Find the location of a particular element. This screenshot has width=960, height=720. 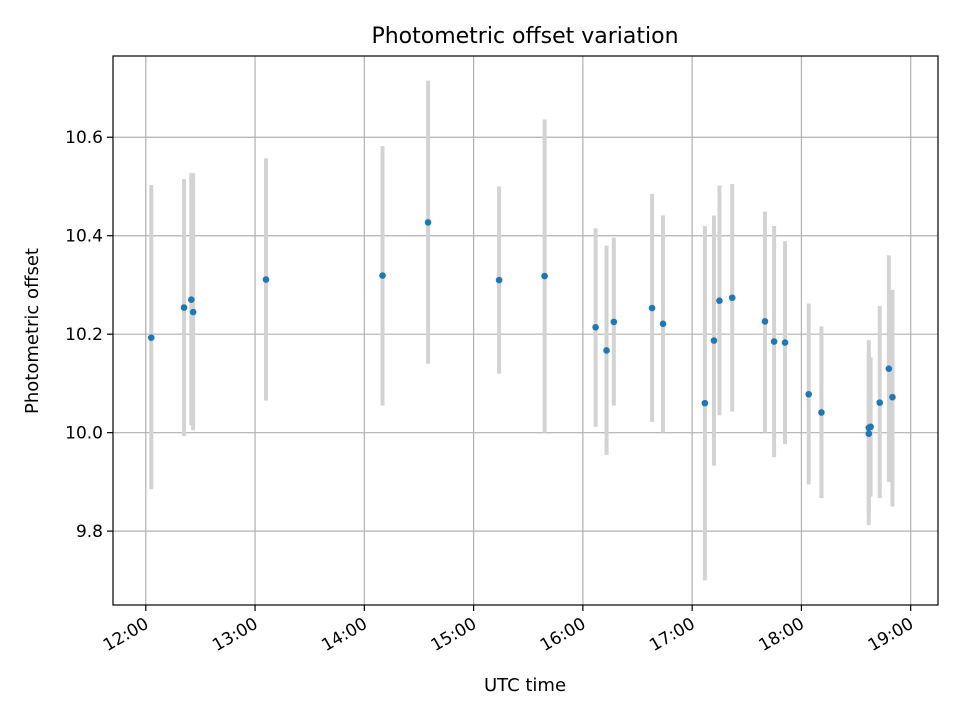

y-tick-label: 10.4 is located at coordinates (84, 237).